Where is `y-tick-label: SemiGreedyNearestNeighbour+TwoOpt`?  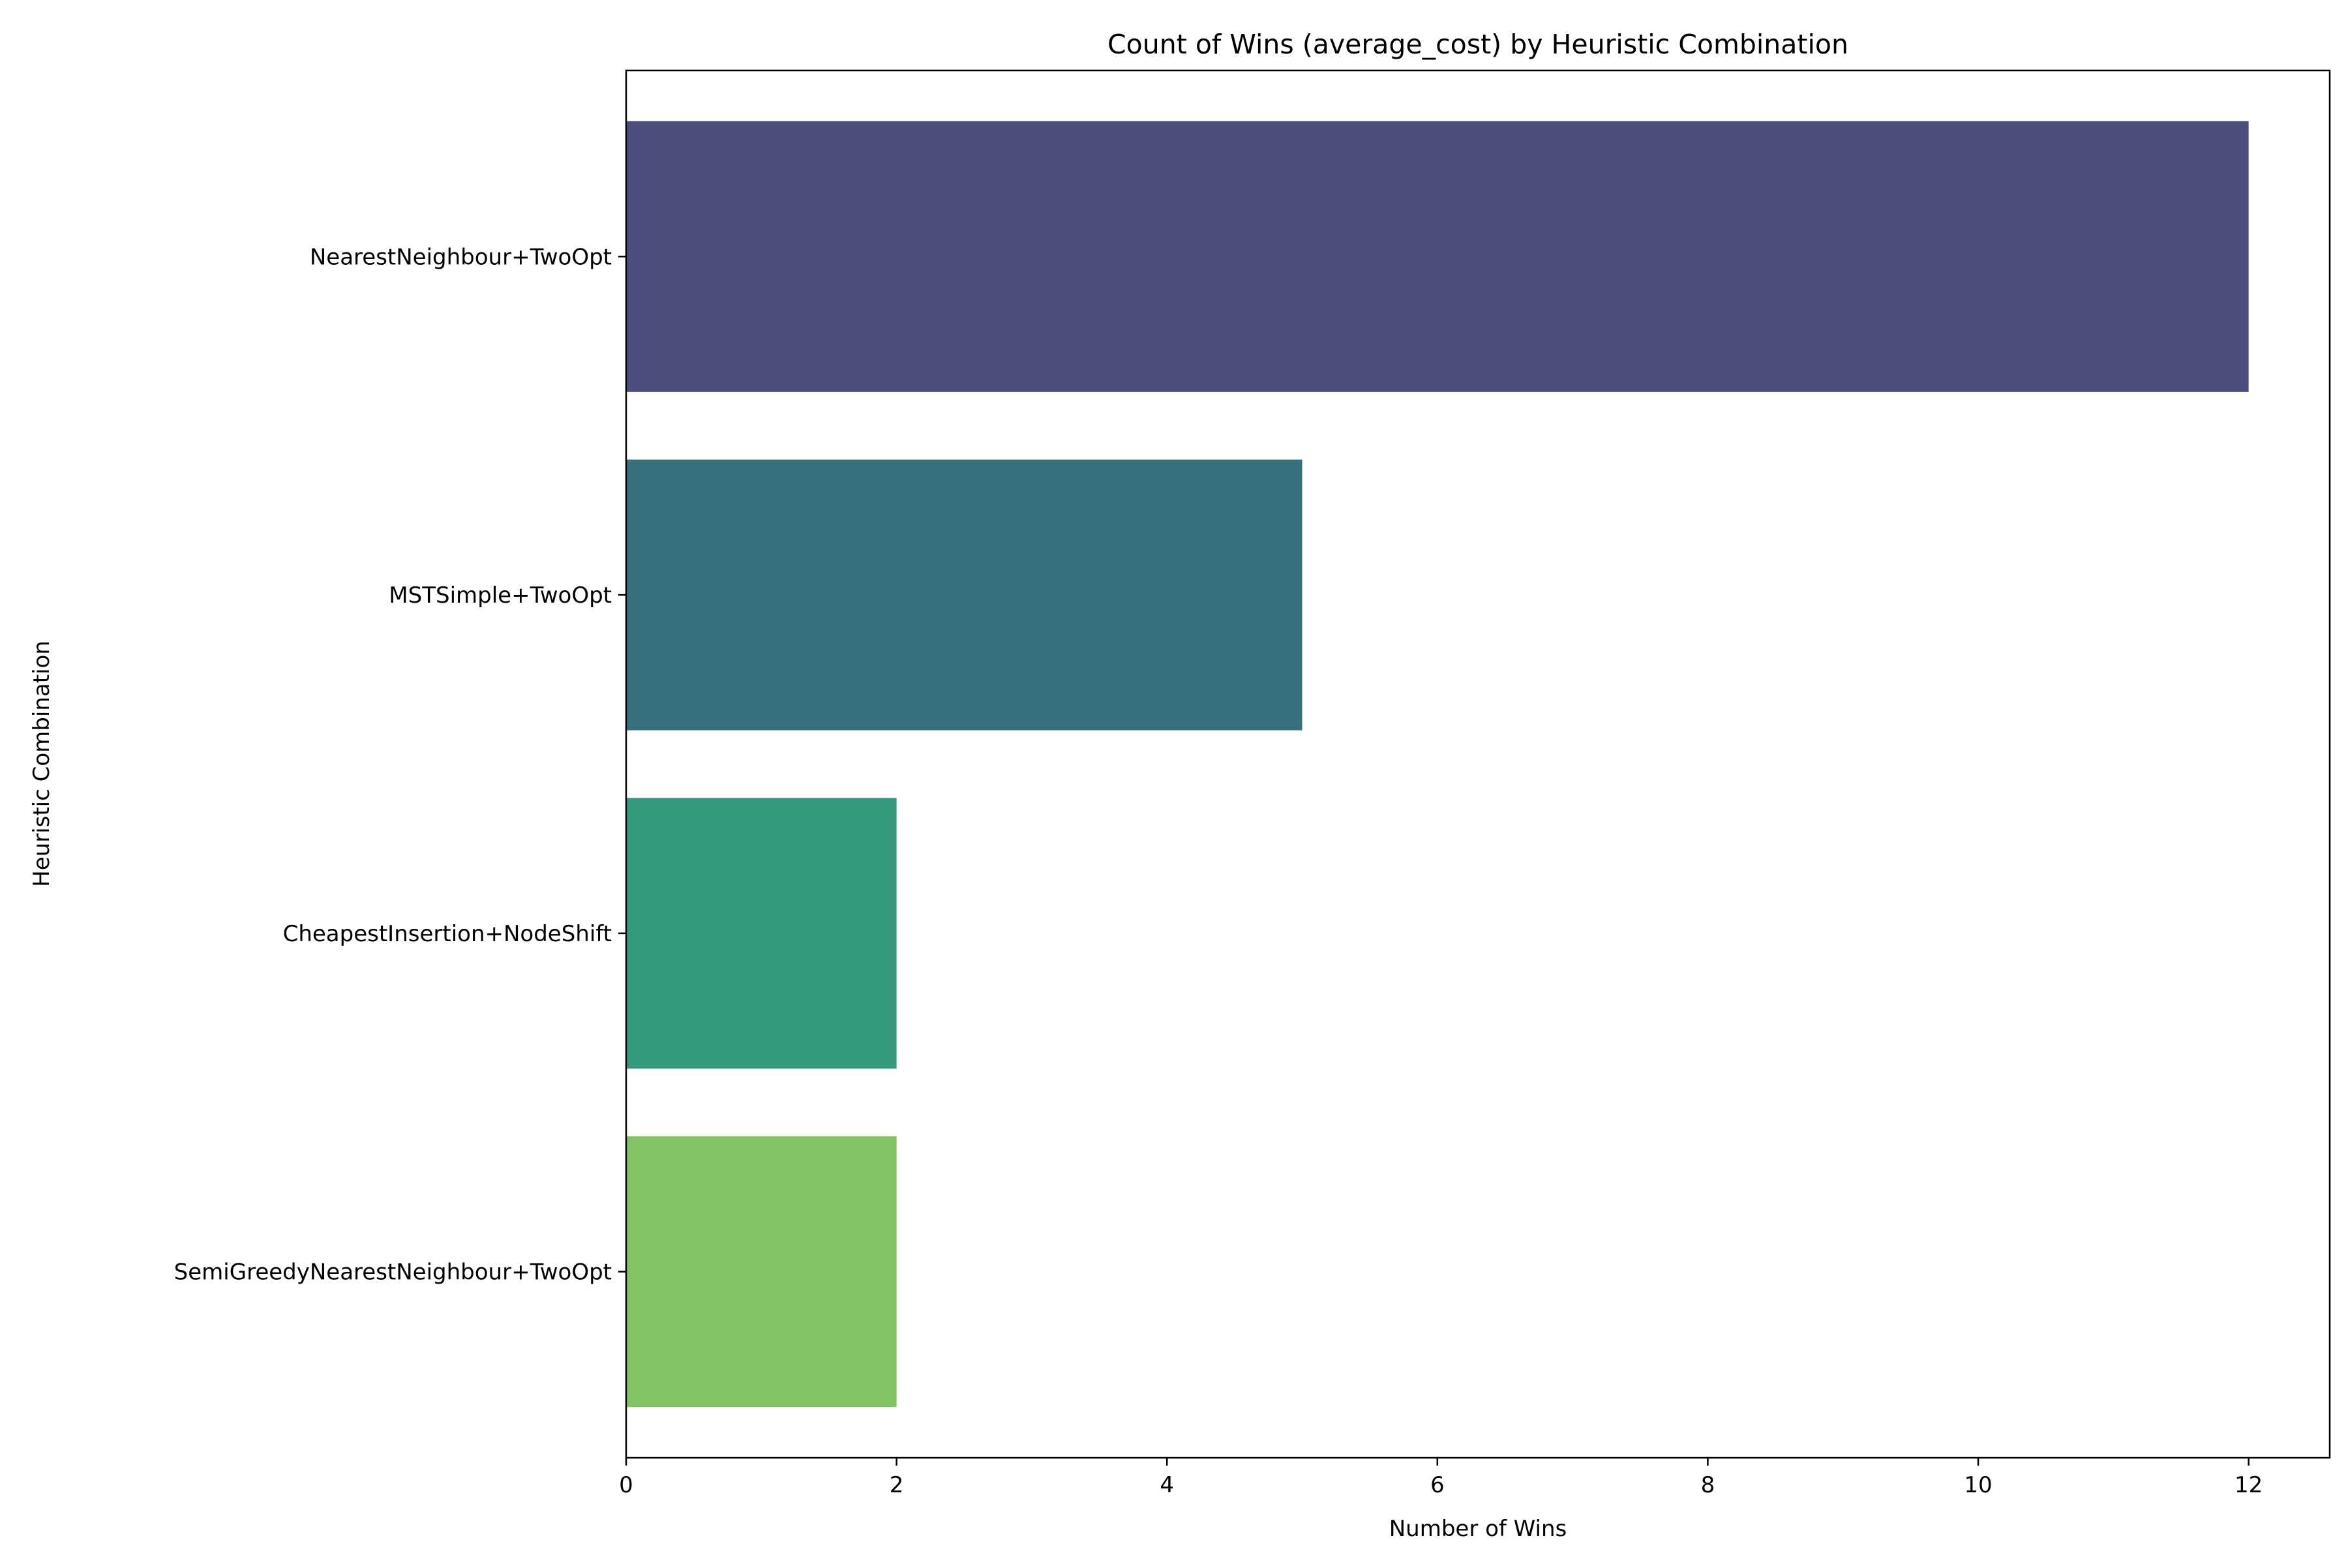
y-tick-label: SemiGreedyNearestNeighbour+TwoOpt is located at coordinates (393, 1272).